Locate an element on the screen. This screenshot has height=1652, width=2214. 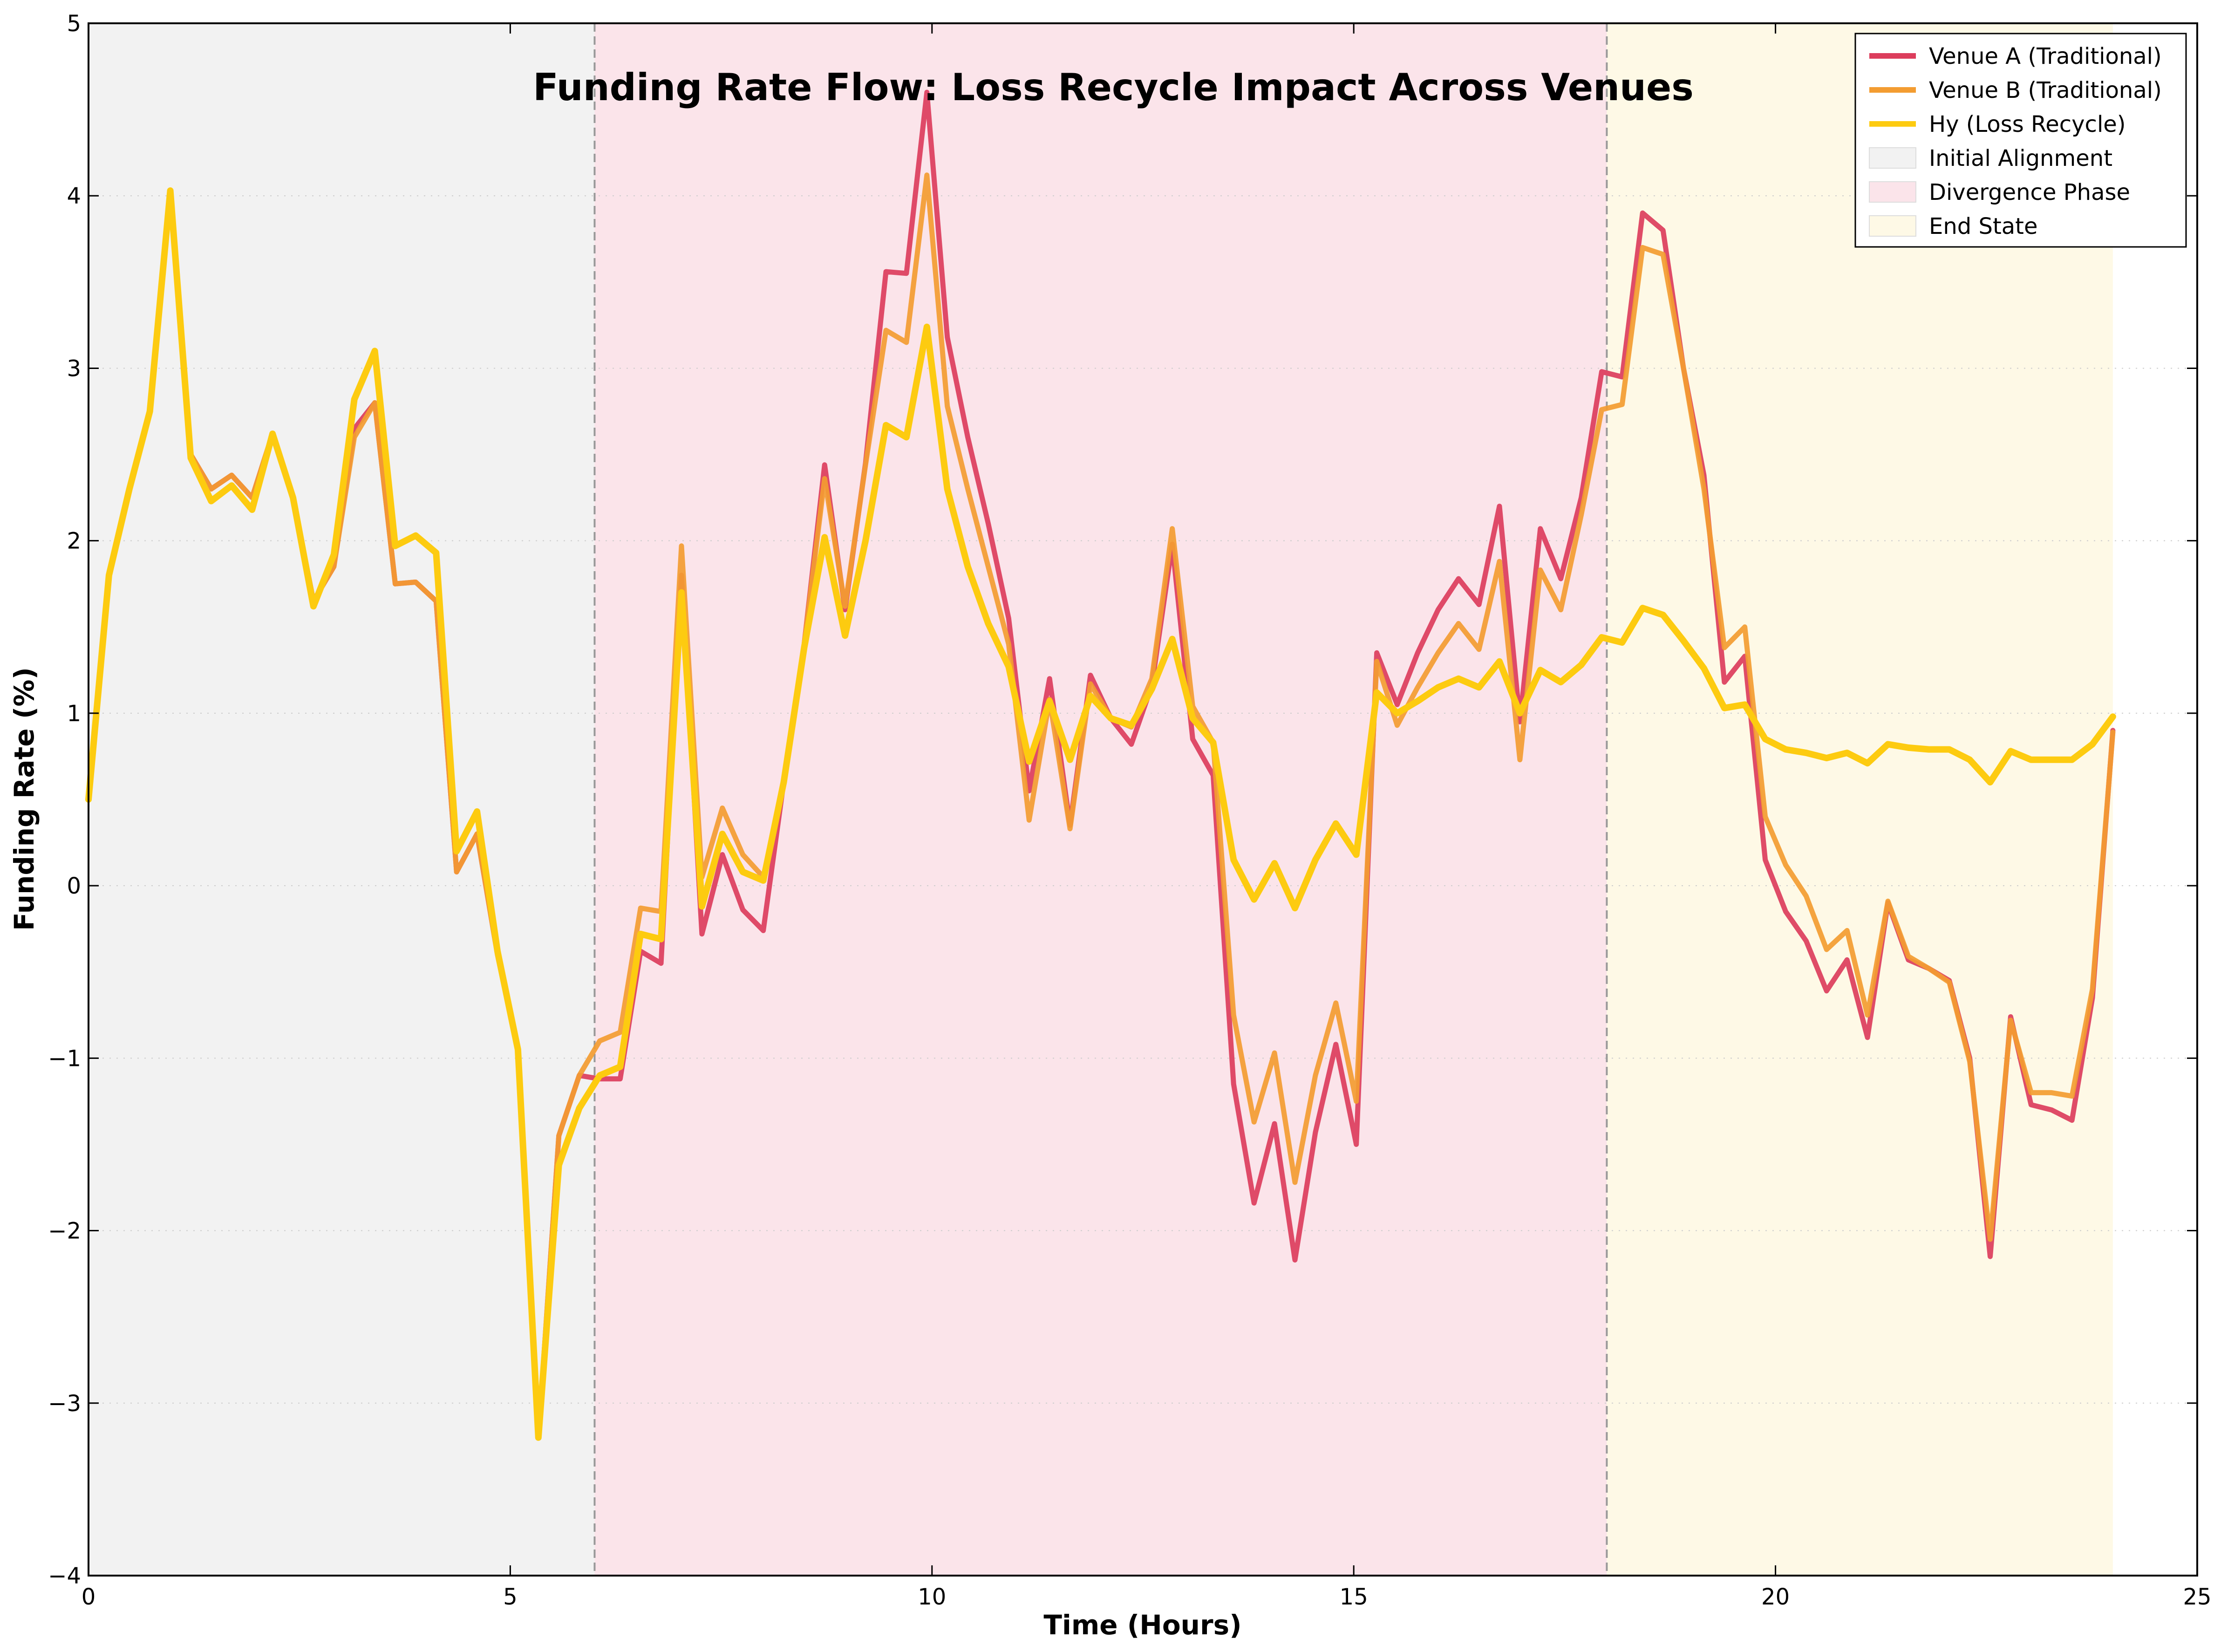
legend-label-venue-a-traditional: Venue A (Traditional) is located at coordinates (2045, 56).